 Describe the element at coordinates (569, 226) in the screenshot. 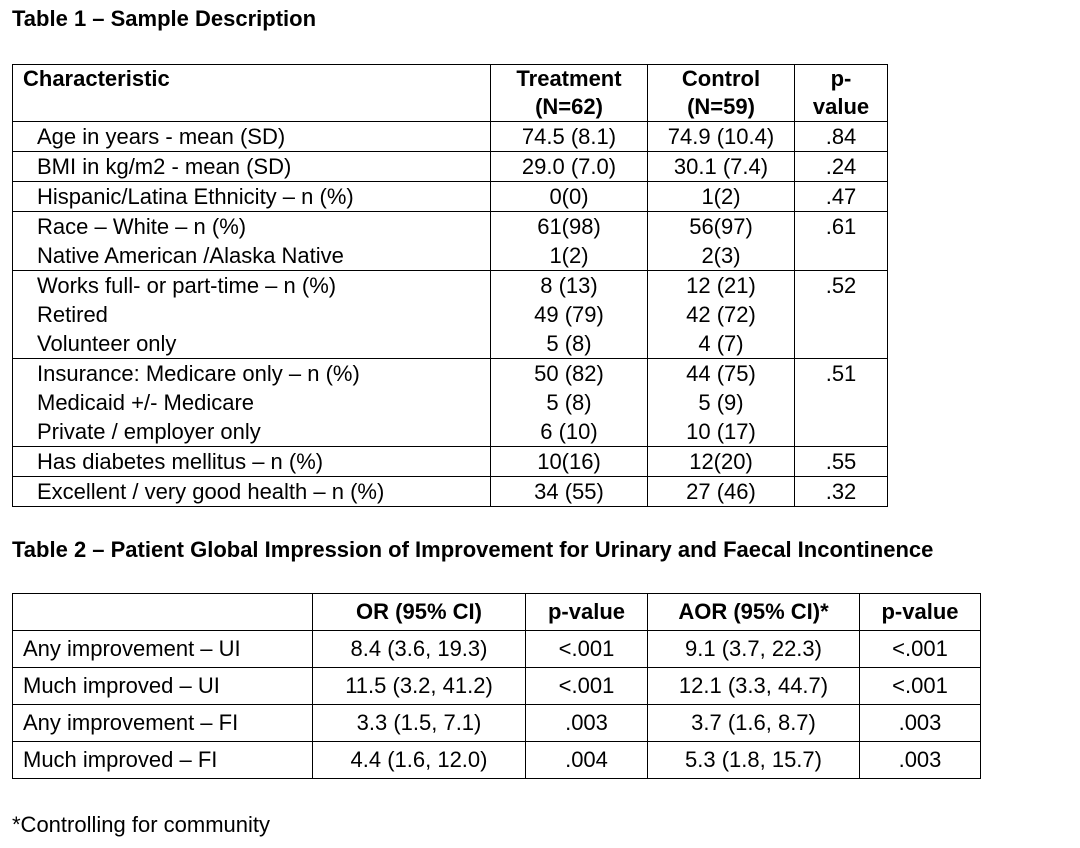

I see `treatment-cell-line: 61(98)` at that location.